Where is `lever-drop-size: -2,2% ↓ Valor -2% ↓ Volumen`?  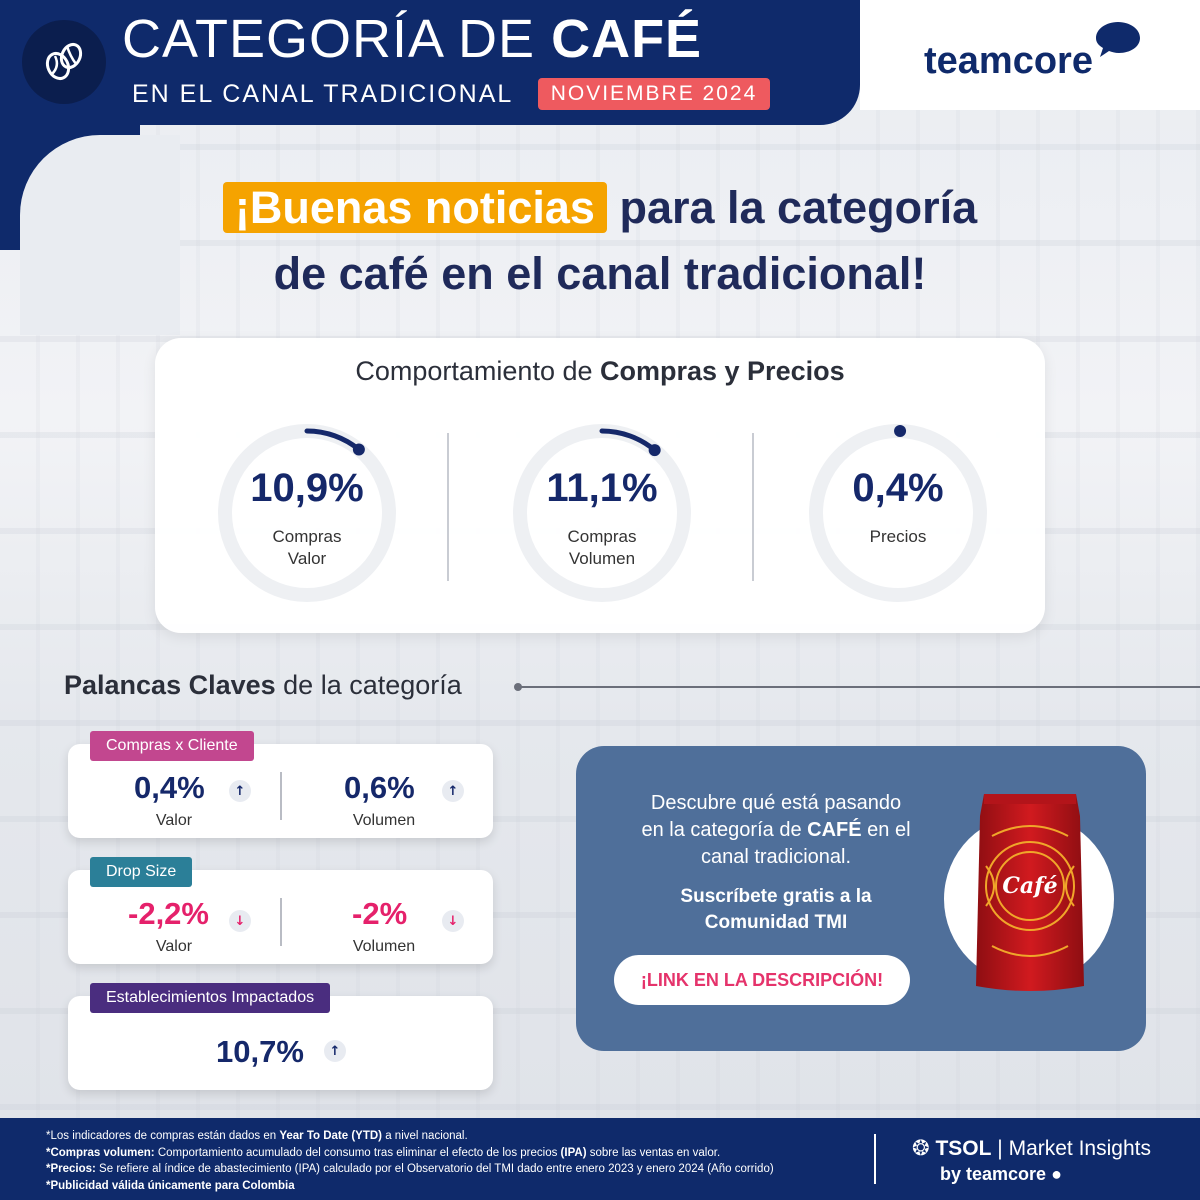 lever-drop-size: -2,2% ↓ Valor -2% ↓ Volumen is located at coordinates (280, 917).